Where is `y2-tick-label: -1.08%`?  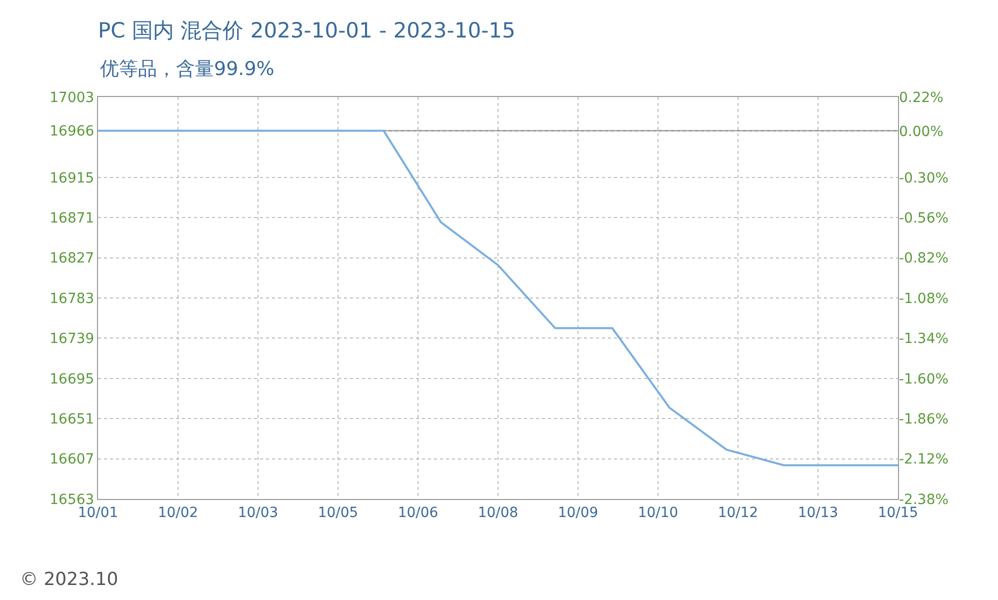
y2-tick-label: -1.08% is located at coordinates (924, 298).